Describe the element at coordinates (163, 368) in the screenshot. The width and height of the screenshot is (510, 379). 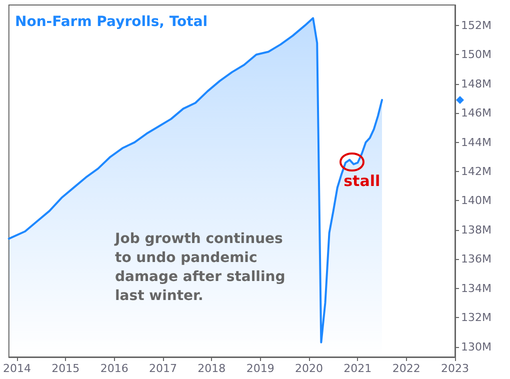
I see `x-tick-label: 2017` at that location.